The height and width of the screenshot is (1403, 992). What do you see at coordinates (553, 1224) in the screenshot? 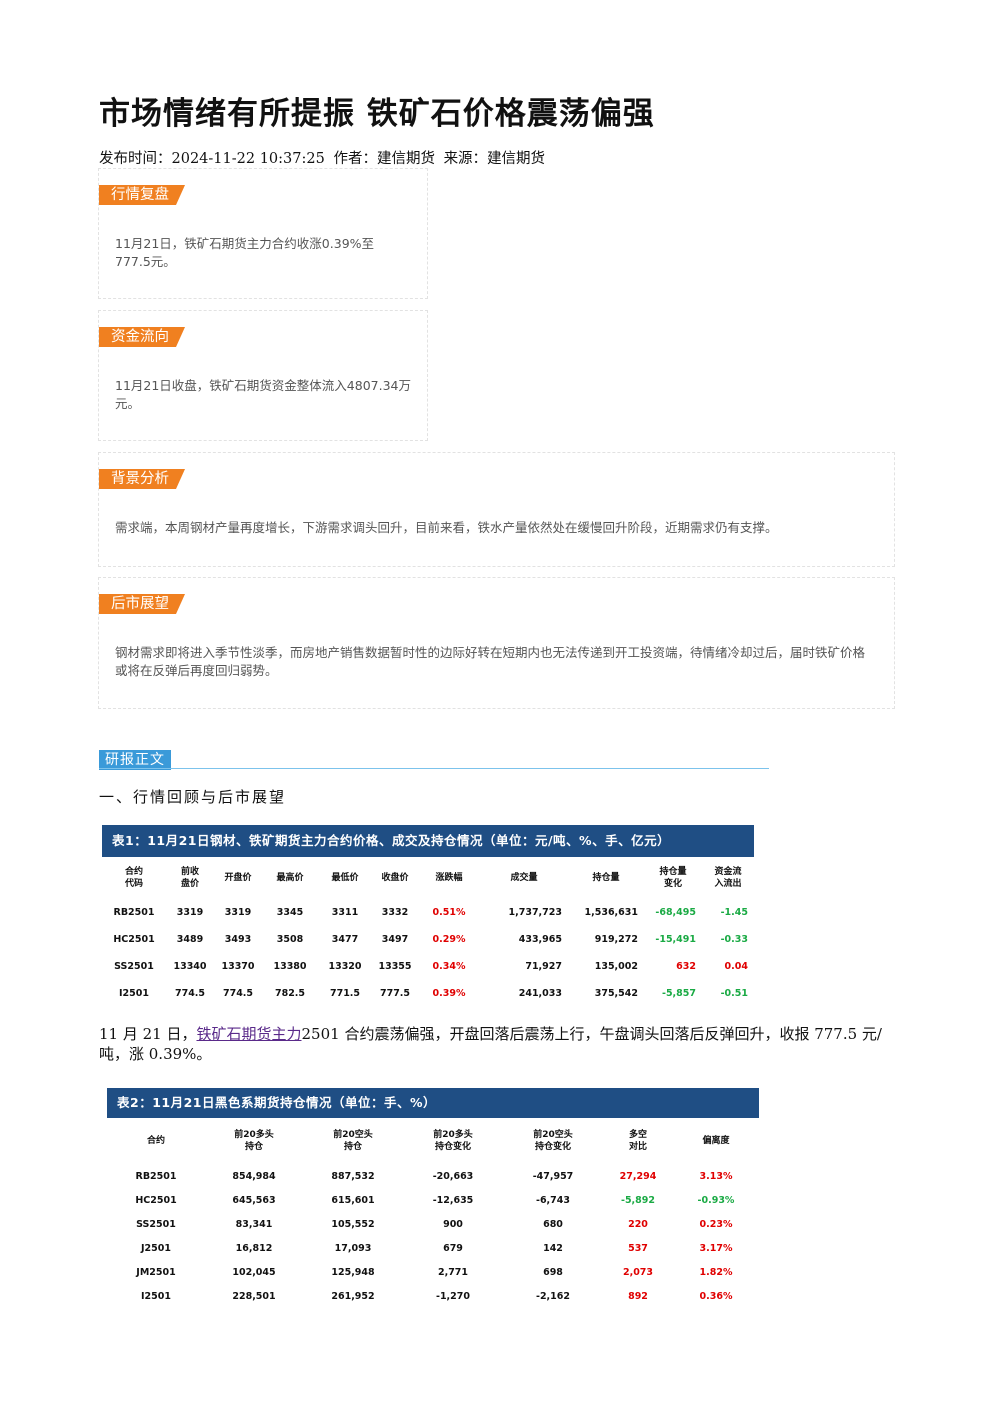
I see `table-cell: 680` at bounding box center [553, 1224].